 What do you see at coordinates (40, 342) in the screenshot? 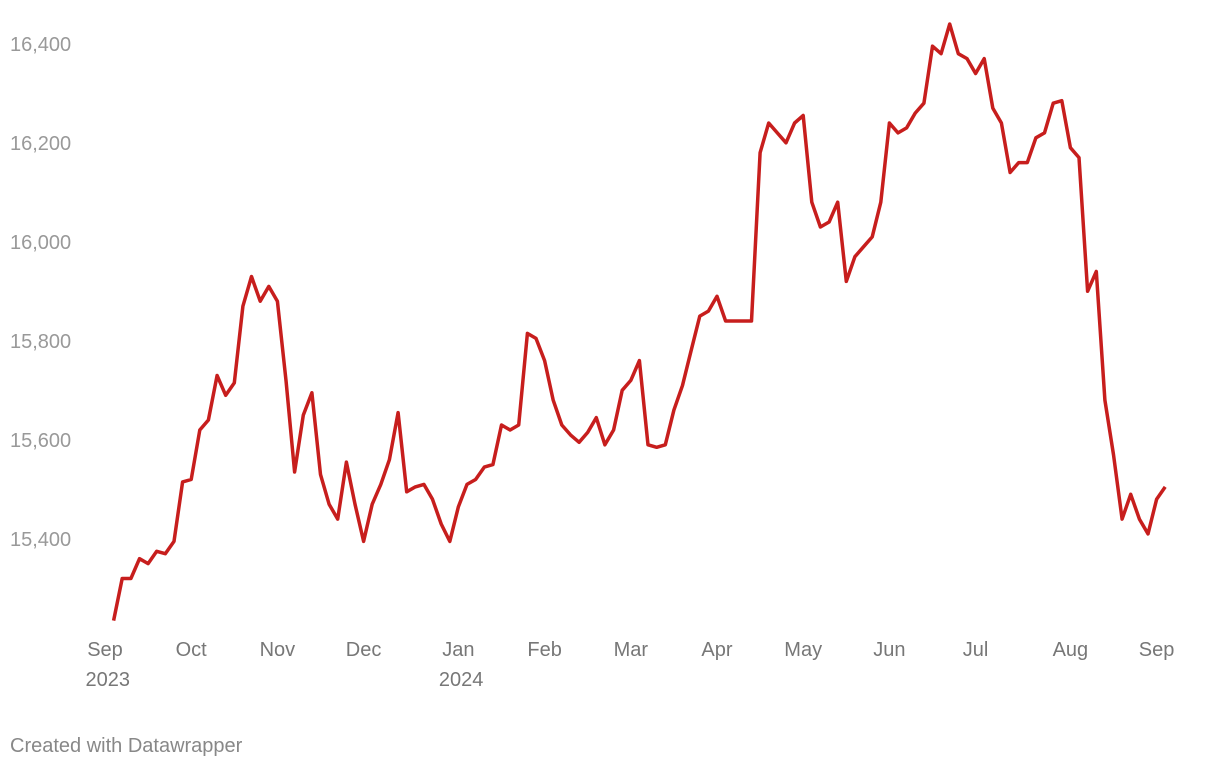
I see `y-tick-label: 15,800` at bounding box center [40, 342].